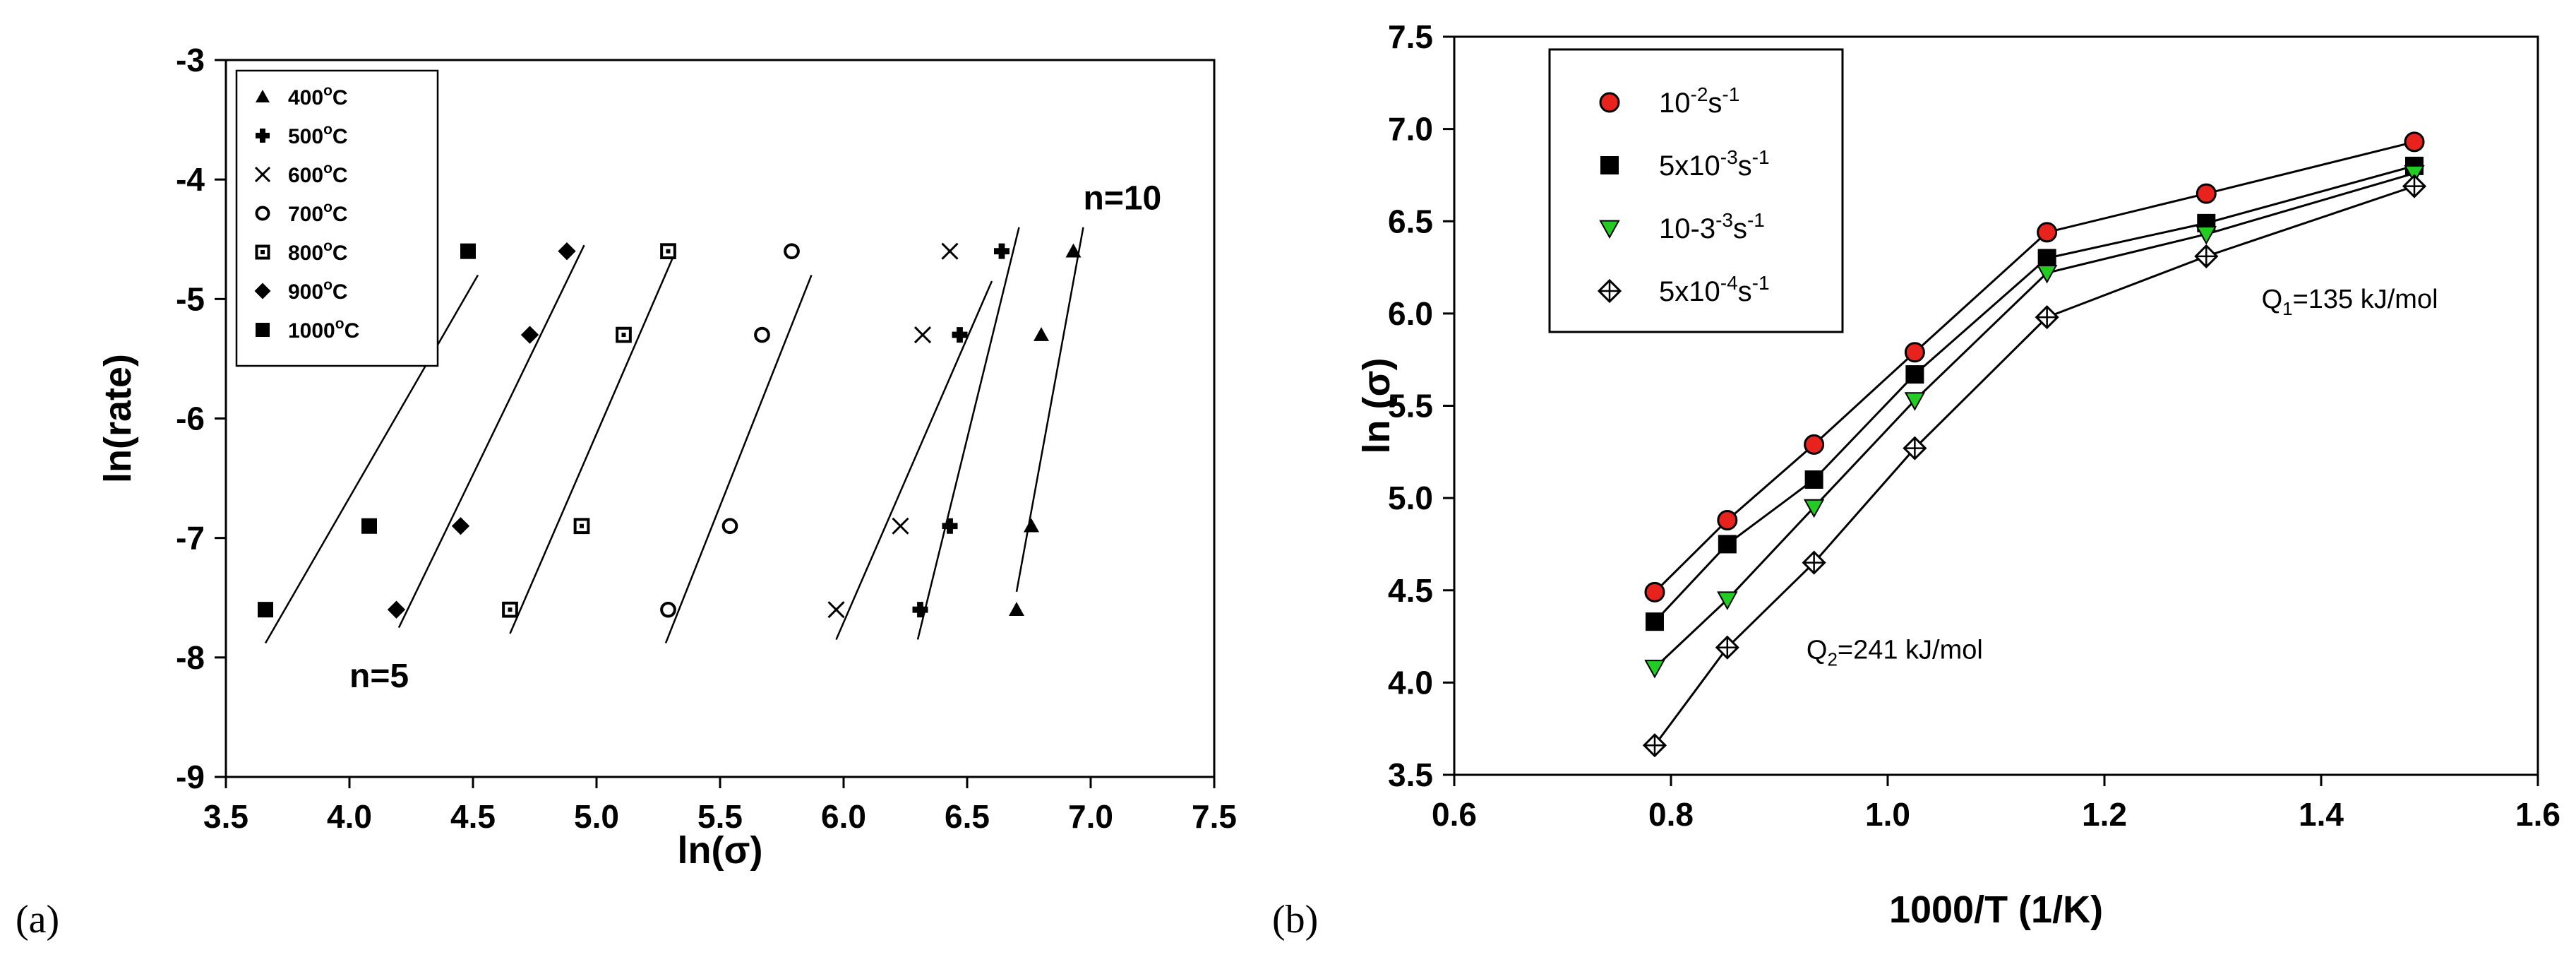 The image size is (2576, 974). What do you see at coordinates (1714, 164) in the screenshot?
I see `legend-label: 5x10-3s-1` at bounding box center [1714, 164].